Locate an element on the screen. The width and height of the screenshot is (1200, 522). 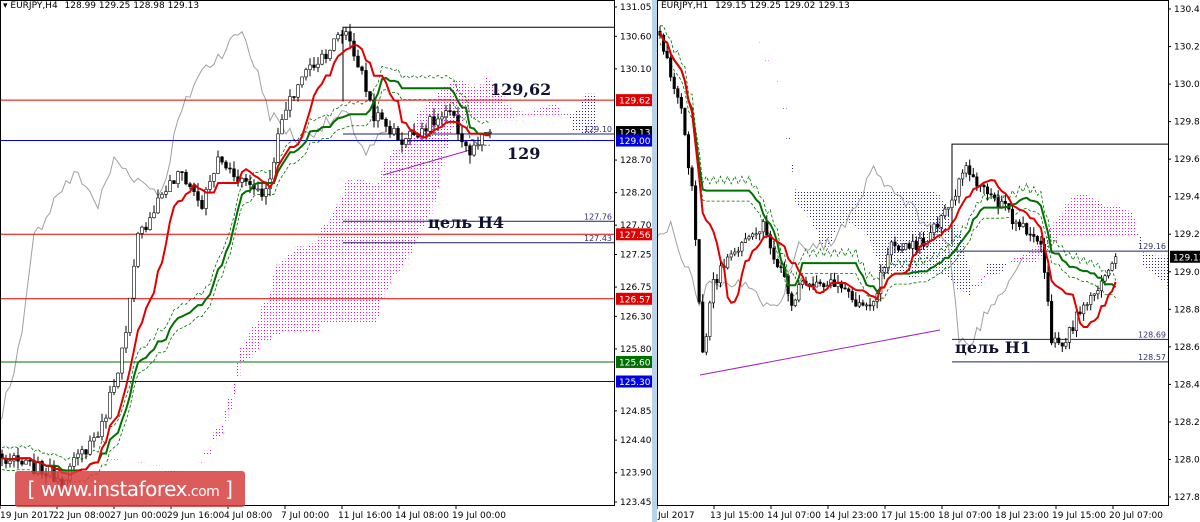
x-tick-label: 29 Jun 16:00 is located at coordinates (195, 516).